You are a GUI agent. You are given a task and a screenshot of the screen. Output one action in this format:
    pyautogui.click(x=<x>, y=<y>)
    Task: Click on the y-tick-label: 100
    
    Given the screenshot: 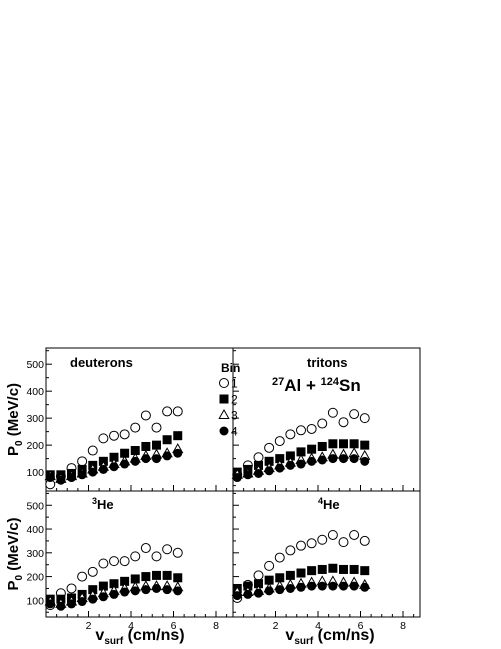 What is the action you would take?
    pyautogui.click(x=35, y=601)
    